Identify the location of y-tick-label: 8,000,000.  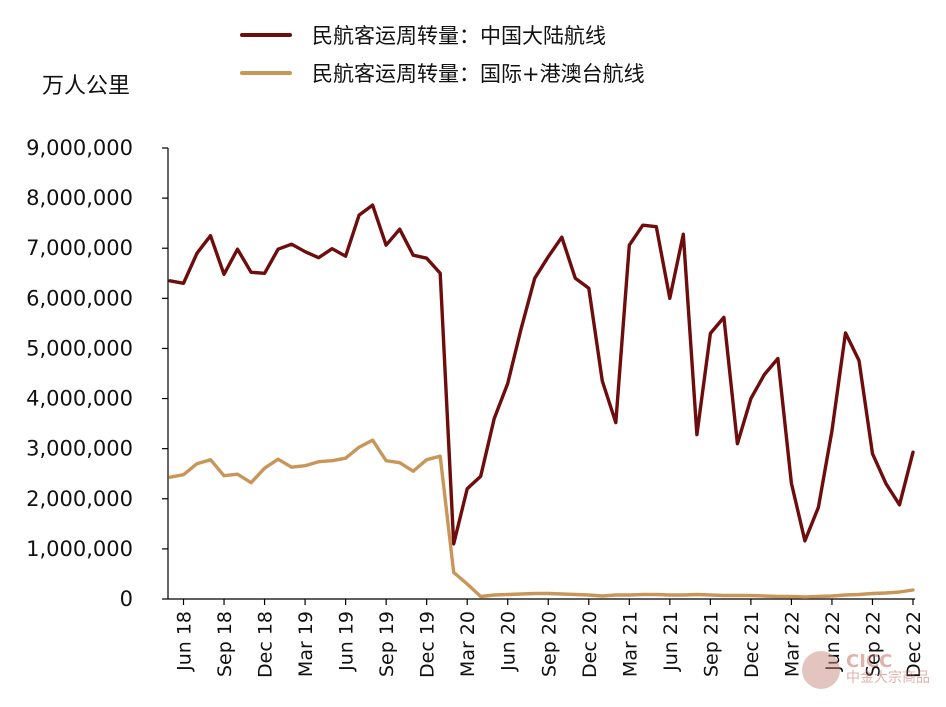
(79, 198).